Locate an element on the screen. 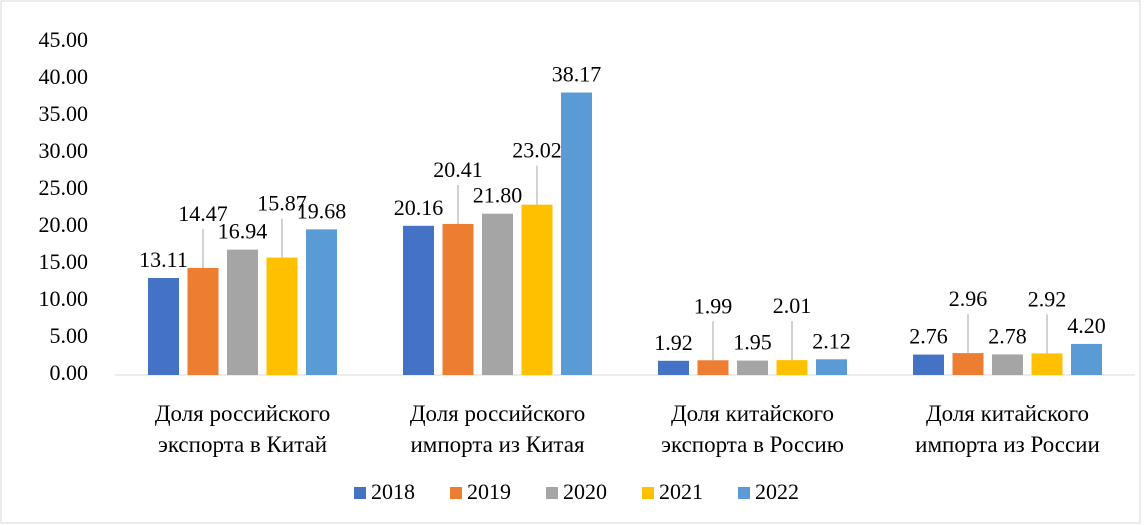 Image resolution: width=1148 pixels, height=525 pixels. y-tick-label: 35.00 is located at coordinates (64, 113).